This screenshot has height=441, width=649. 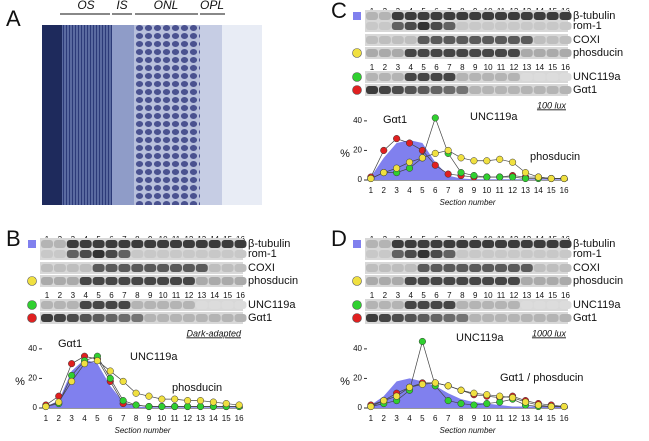 I want to click on x-tick-label: 3, so click(x=71, y=418).